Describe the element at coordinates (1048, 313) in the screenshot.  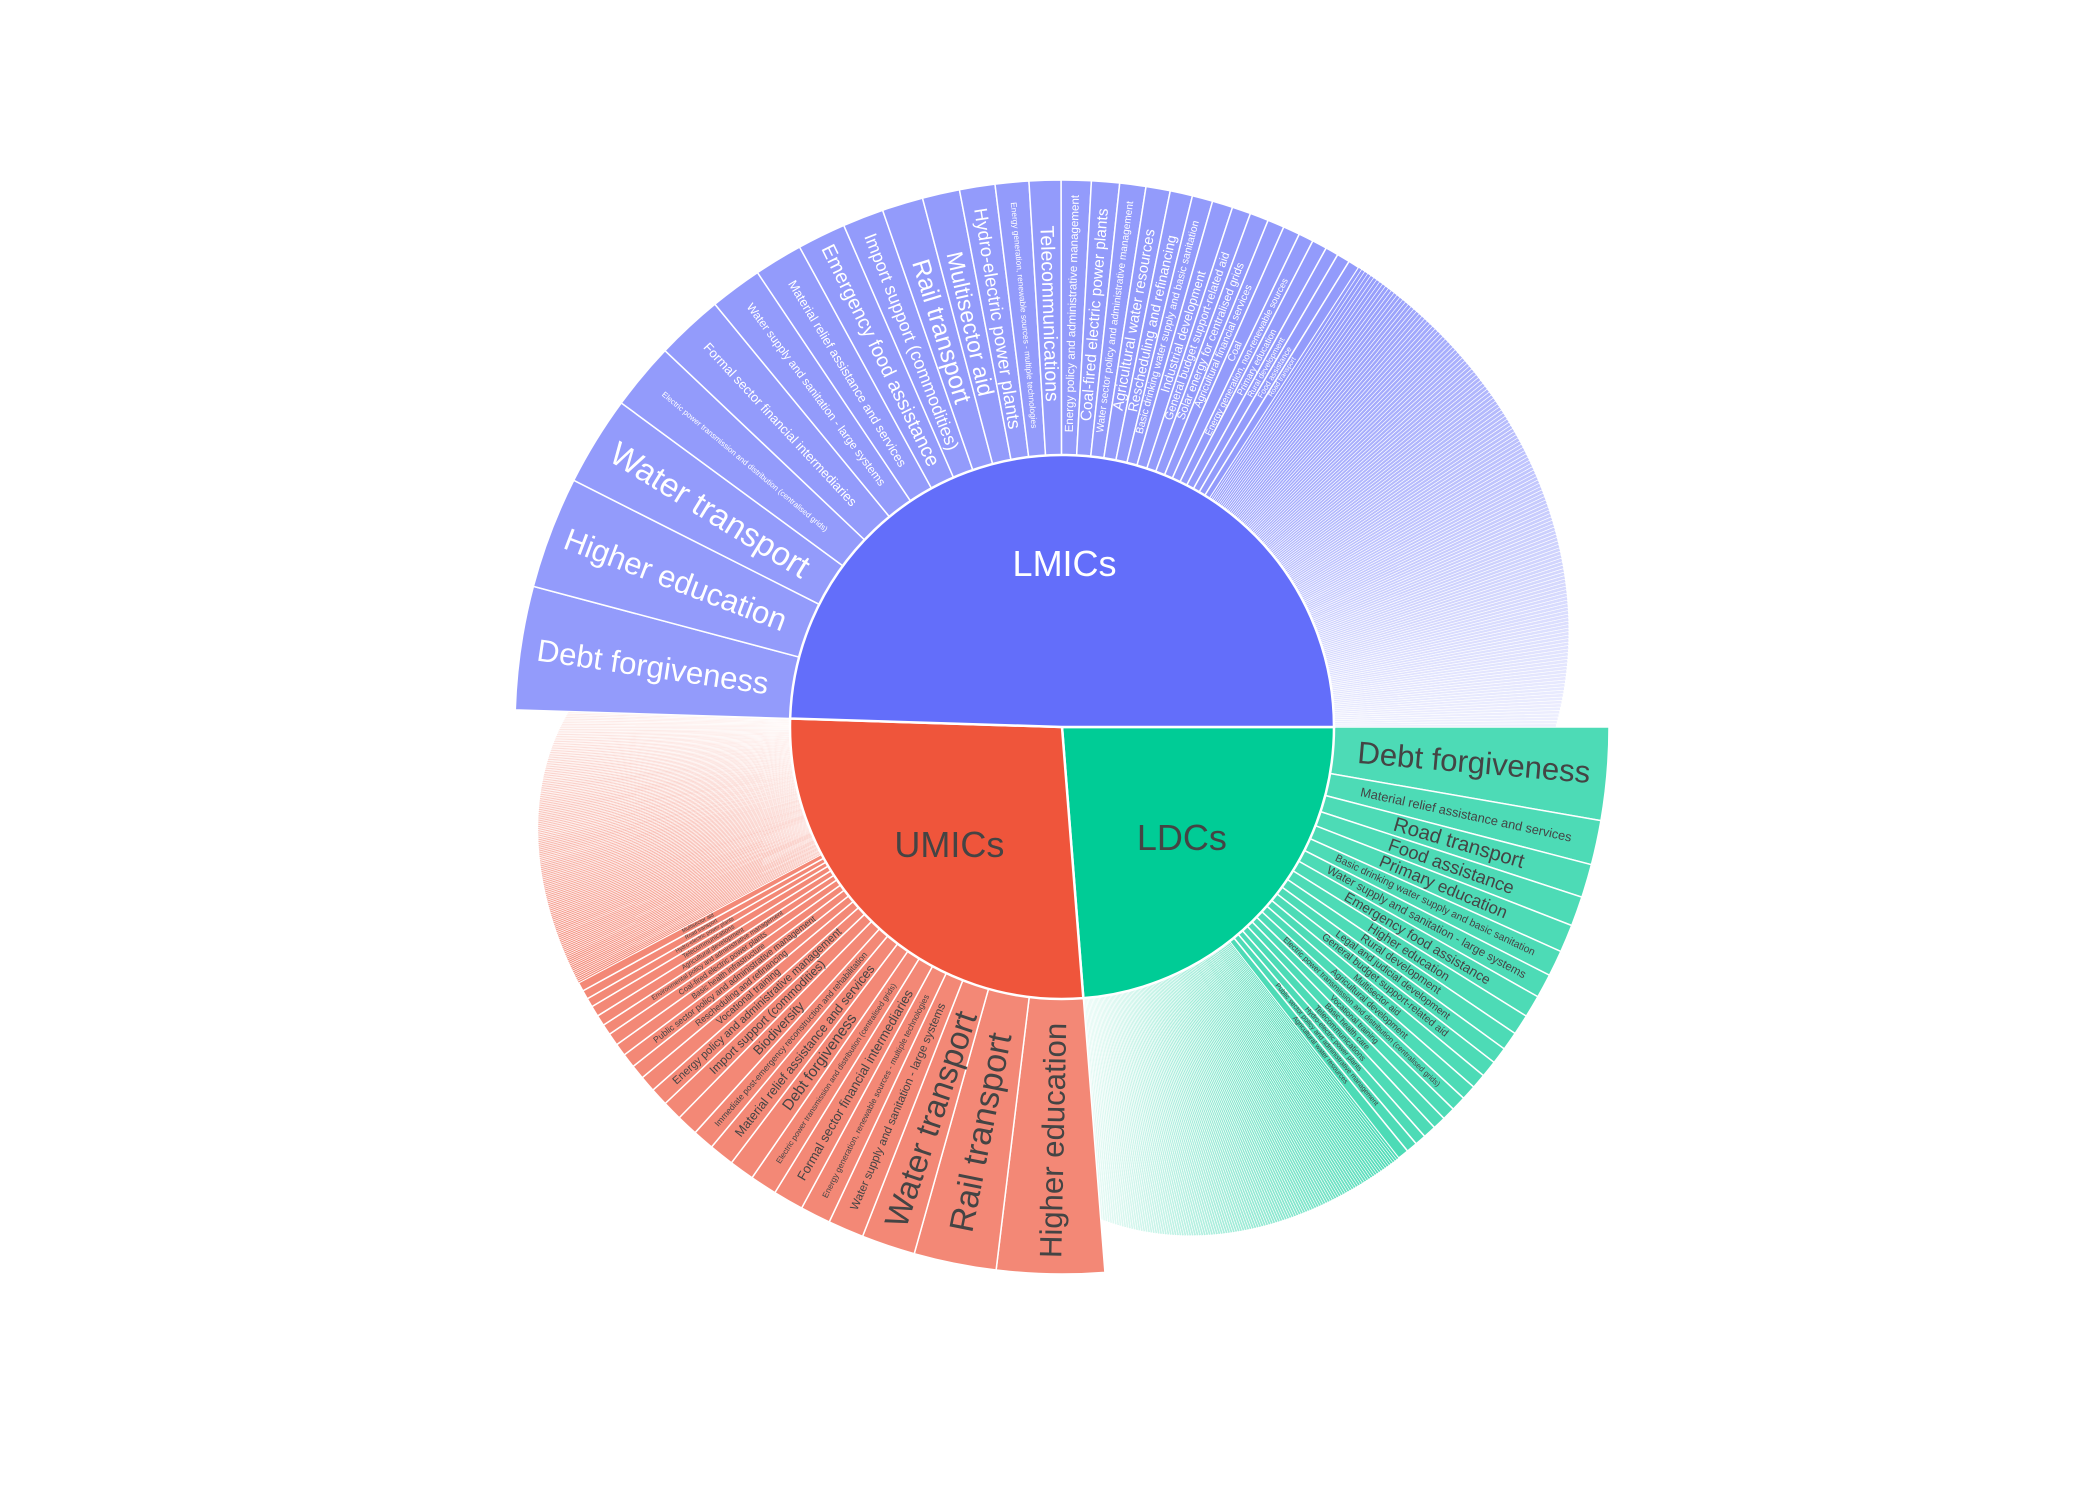
I see `outer-label-lmics-telecommunications: Telecommunications` at that location.